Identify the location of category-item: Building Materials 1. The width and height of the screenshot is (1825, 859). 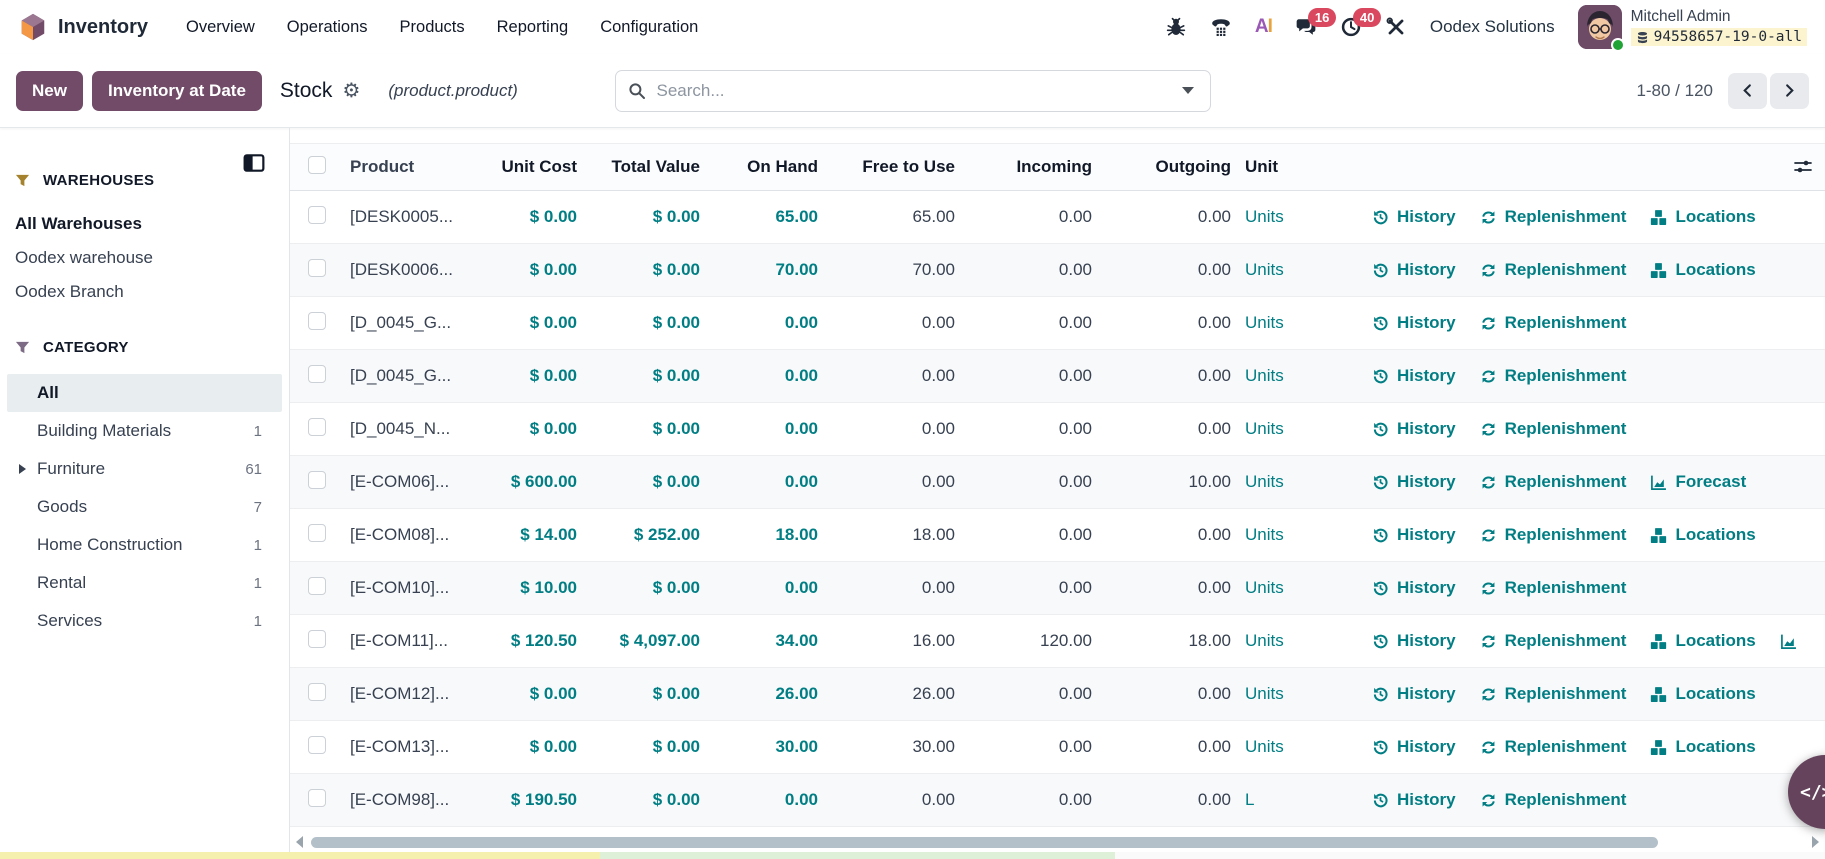
(144, 431).